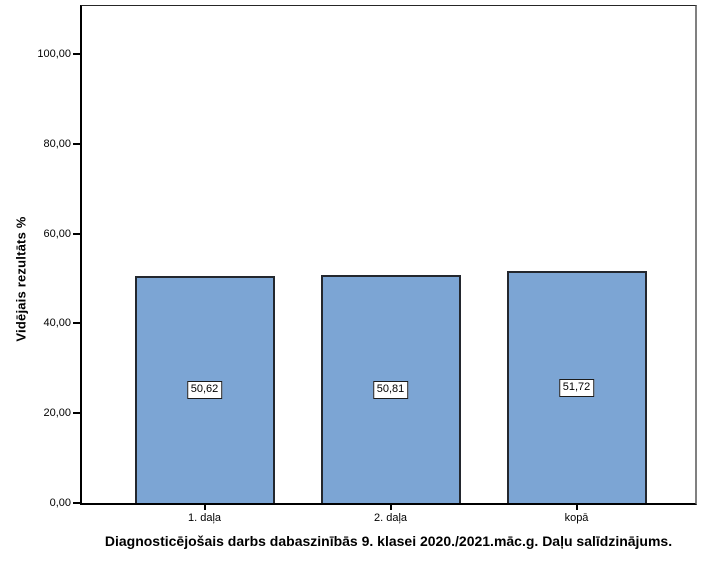 The width and height of the screenshot is (705, 564). I want to click on y-tick-label: 40,00, so click(57, 323).